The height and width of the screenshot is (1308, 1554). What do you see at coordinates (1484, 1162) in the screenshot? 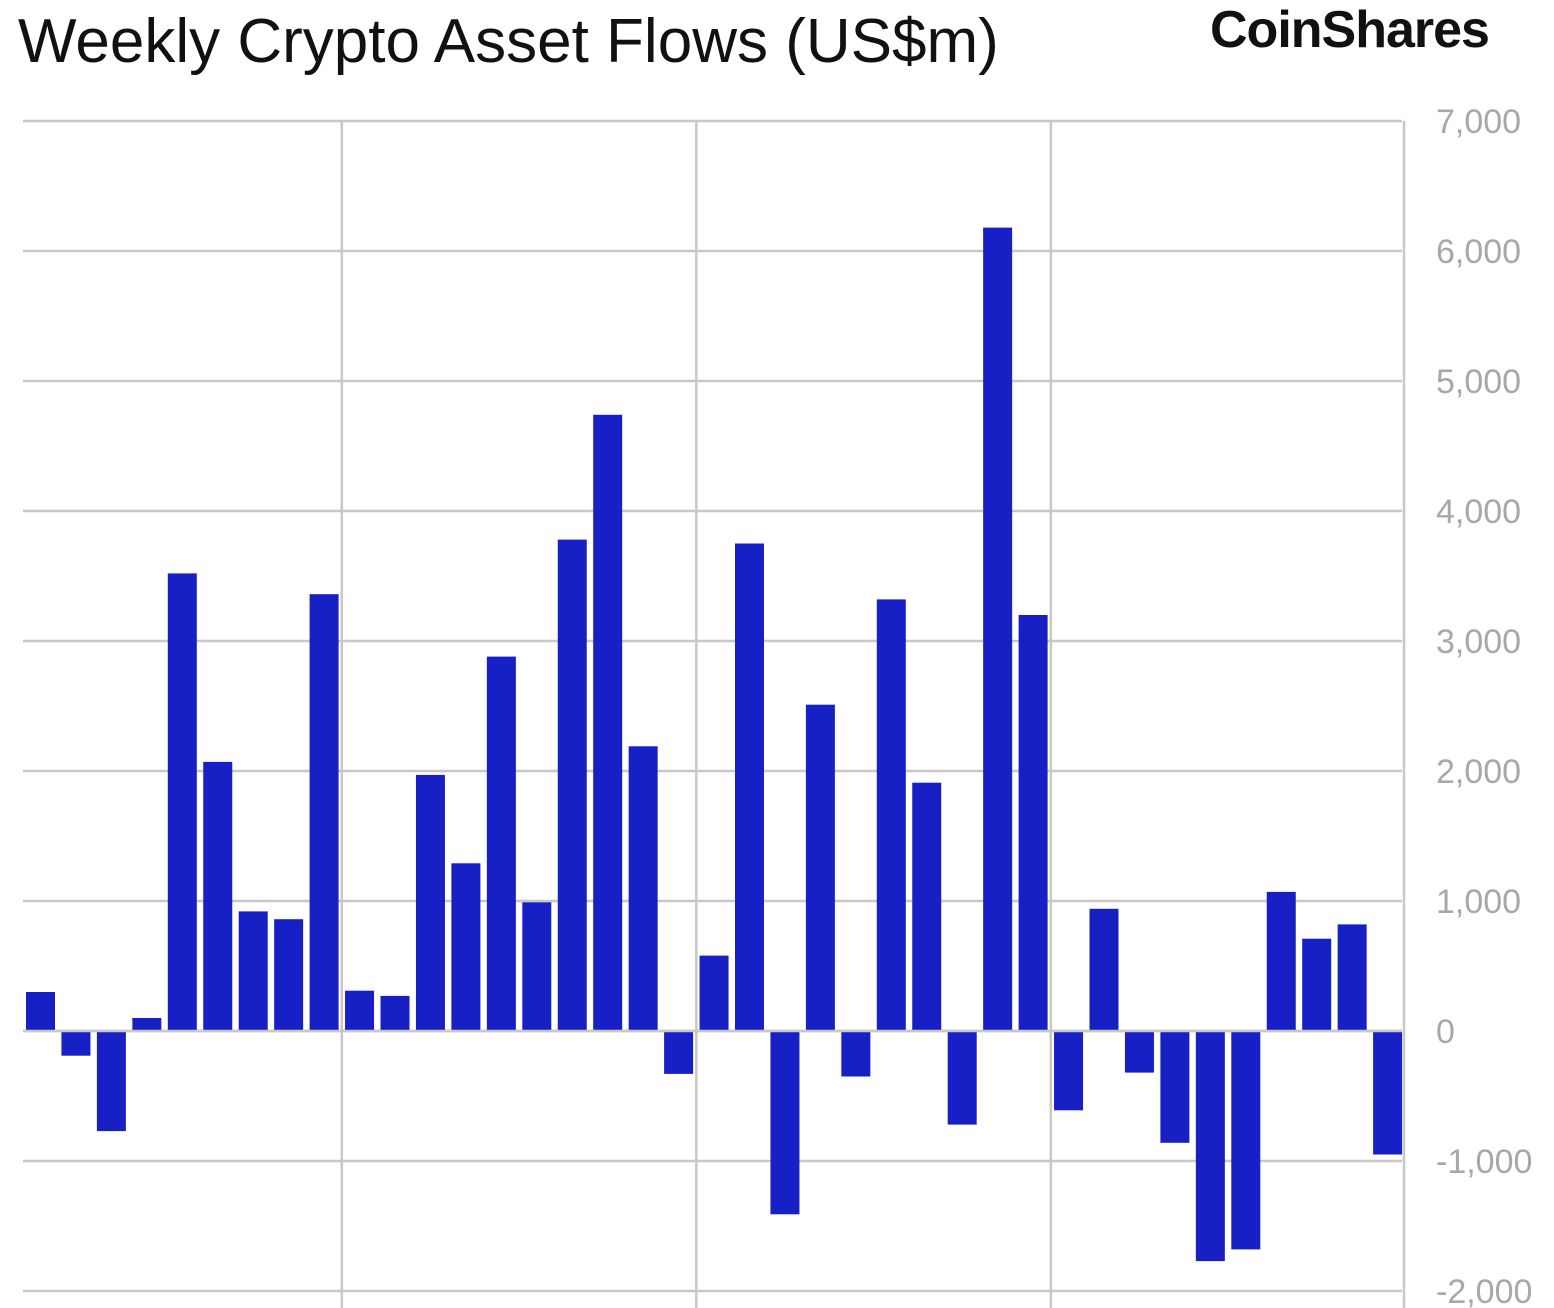
I see `y-tick-label: -1,000` at bounding box center [1484, 1162].